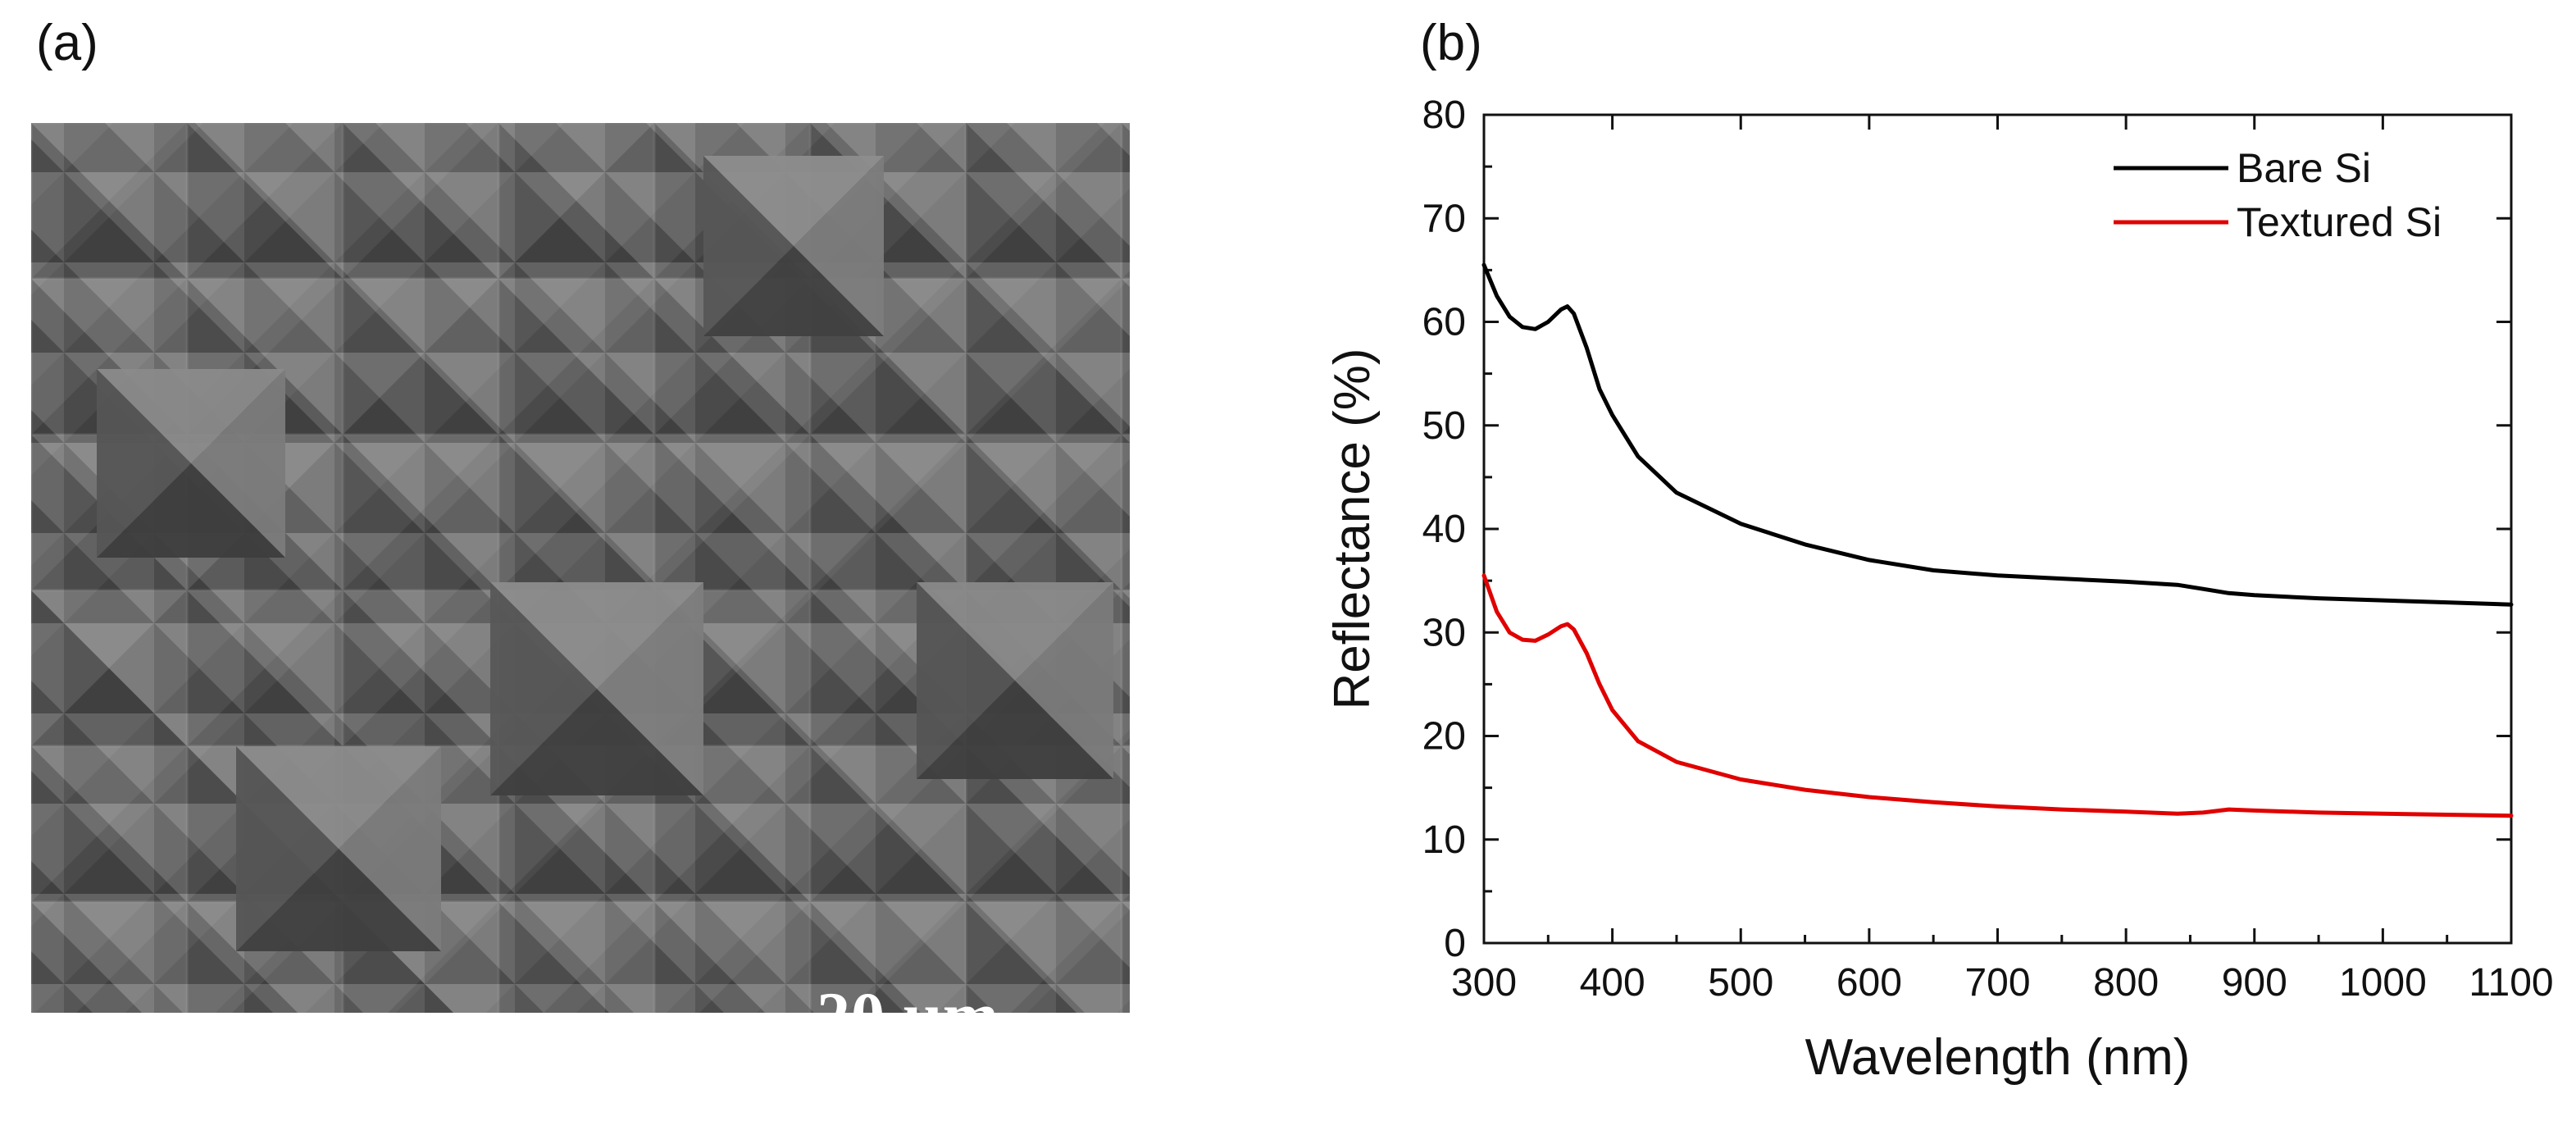 This screenshot has height=1121, width=2576. What do you see at coordinates (1444, 840) in the screenshot?
I see `y-tick-label: 10` at bounding box center [1444, 840].